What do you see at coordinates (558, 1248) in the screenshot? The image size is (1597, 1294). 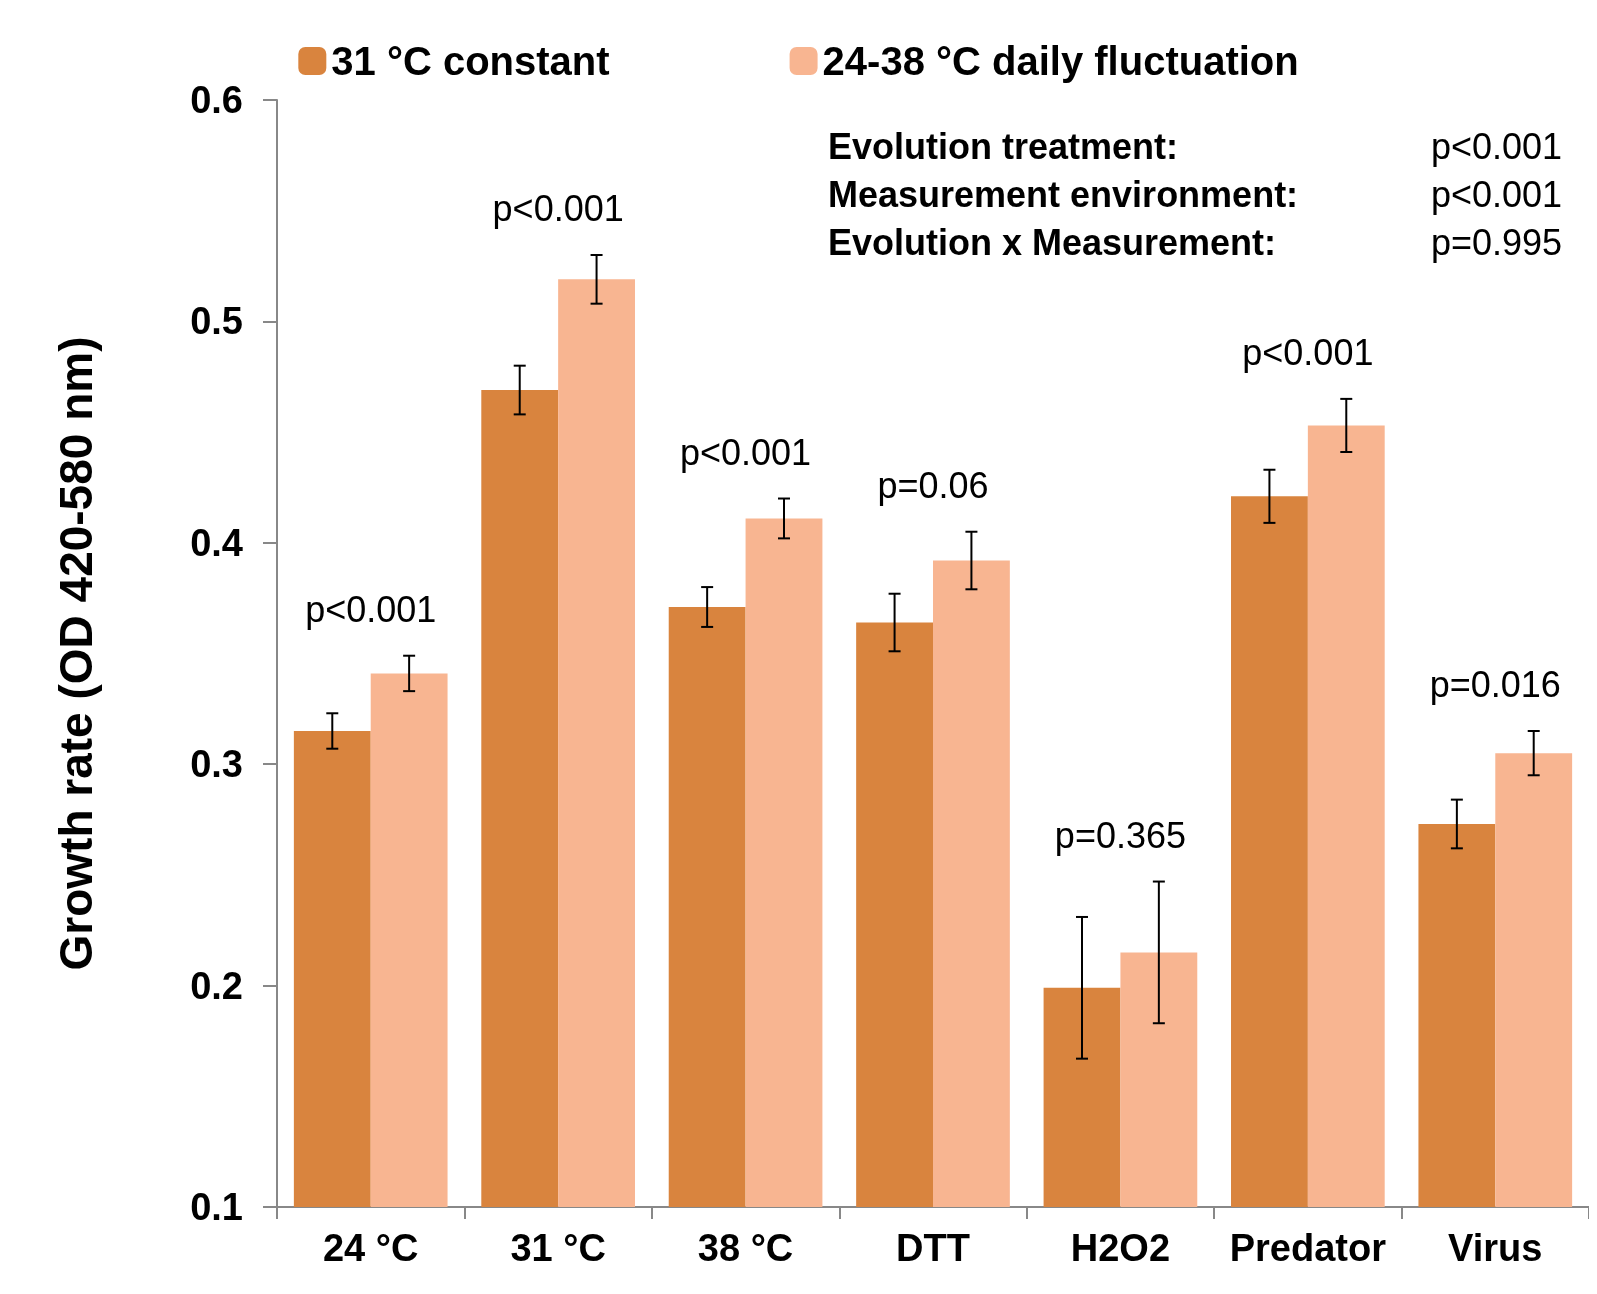 I see `x-tick-label: 31 °C` at bounding box center [558, 1248].